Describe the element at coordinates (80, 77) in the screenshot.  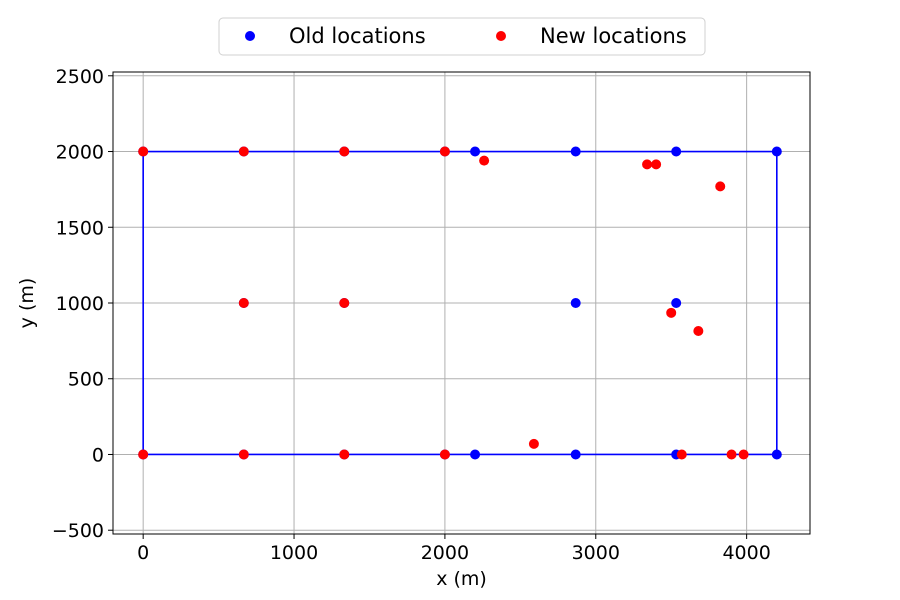
I see `y-tick-label: 2500` at that location.